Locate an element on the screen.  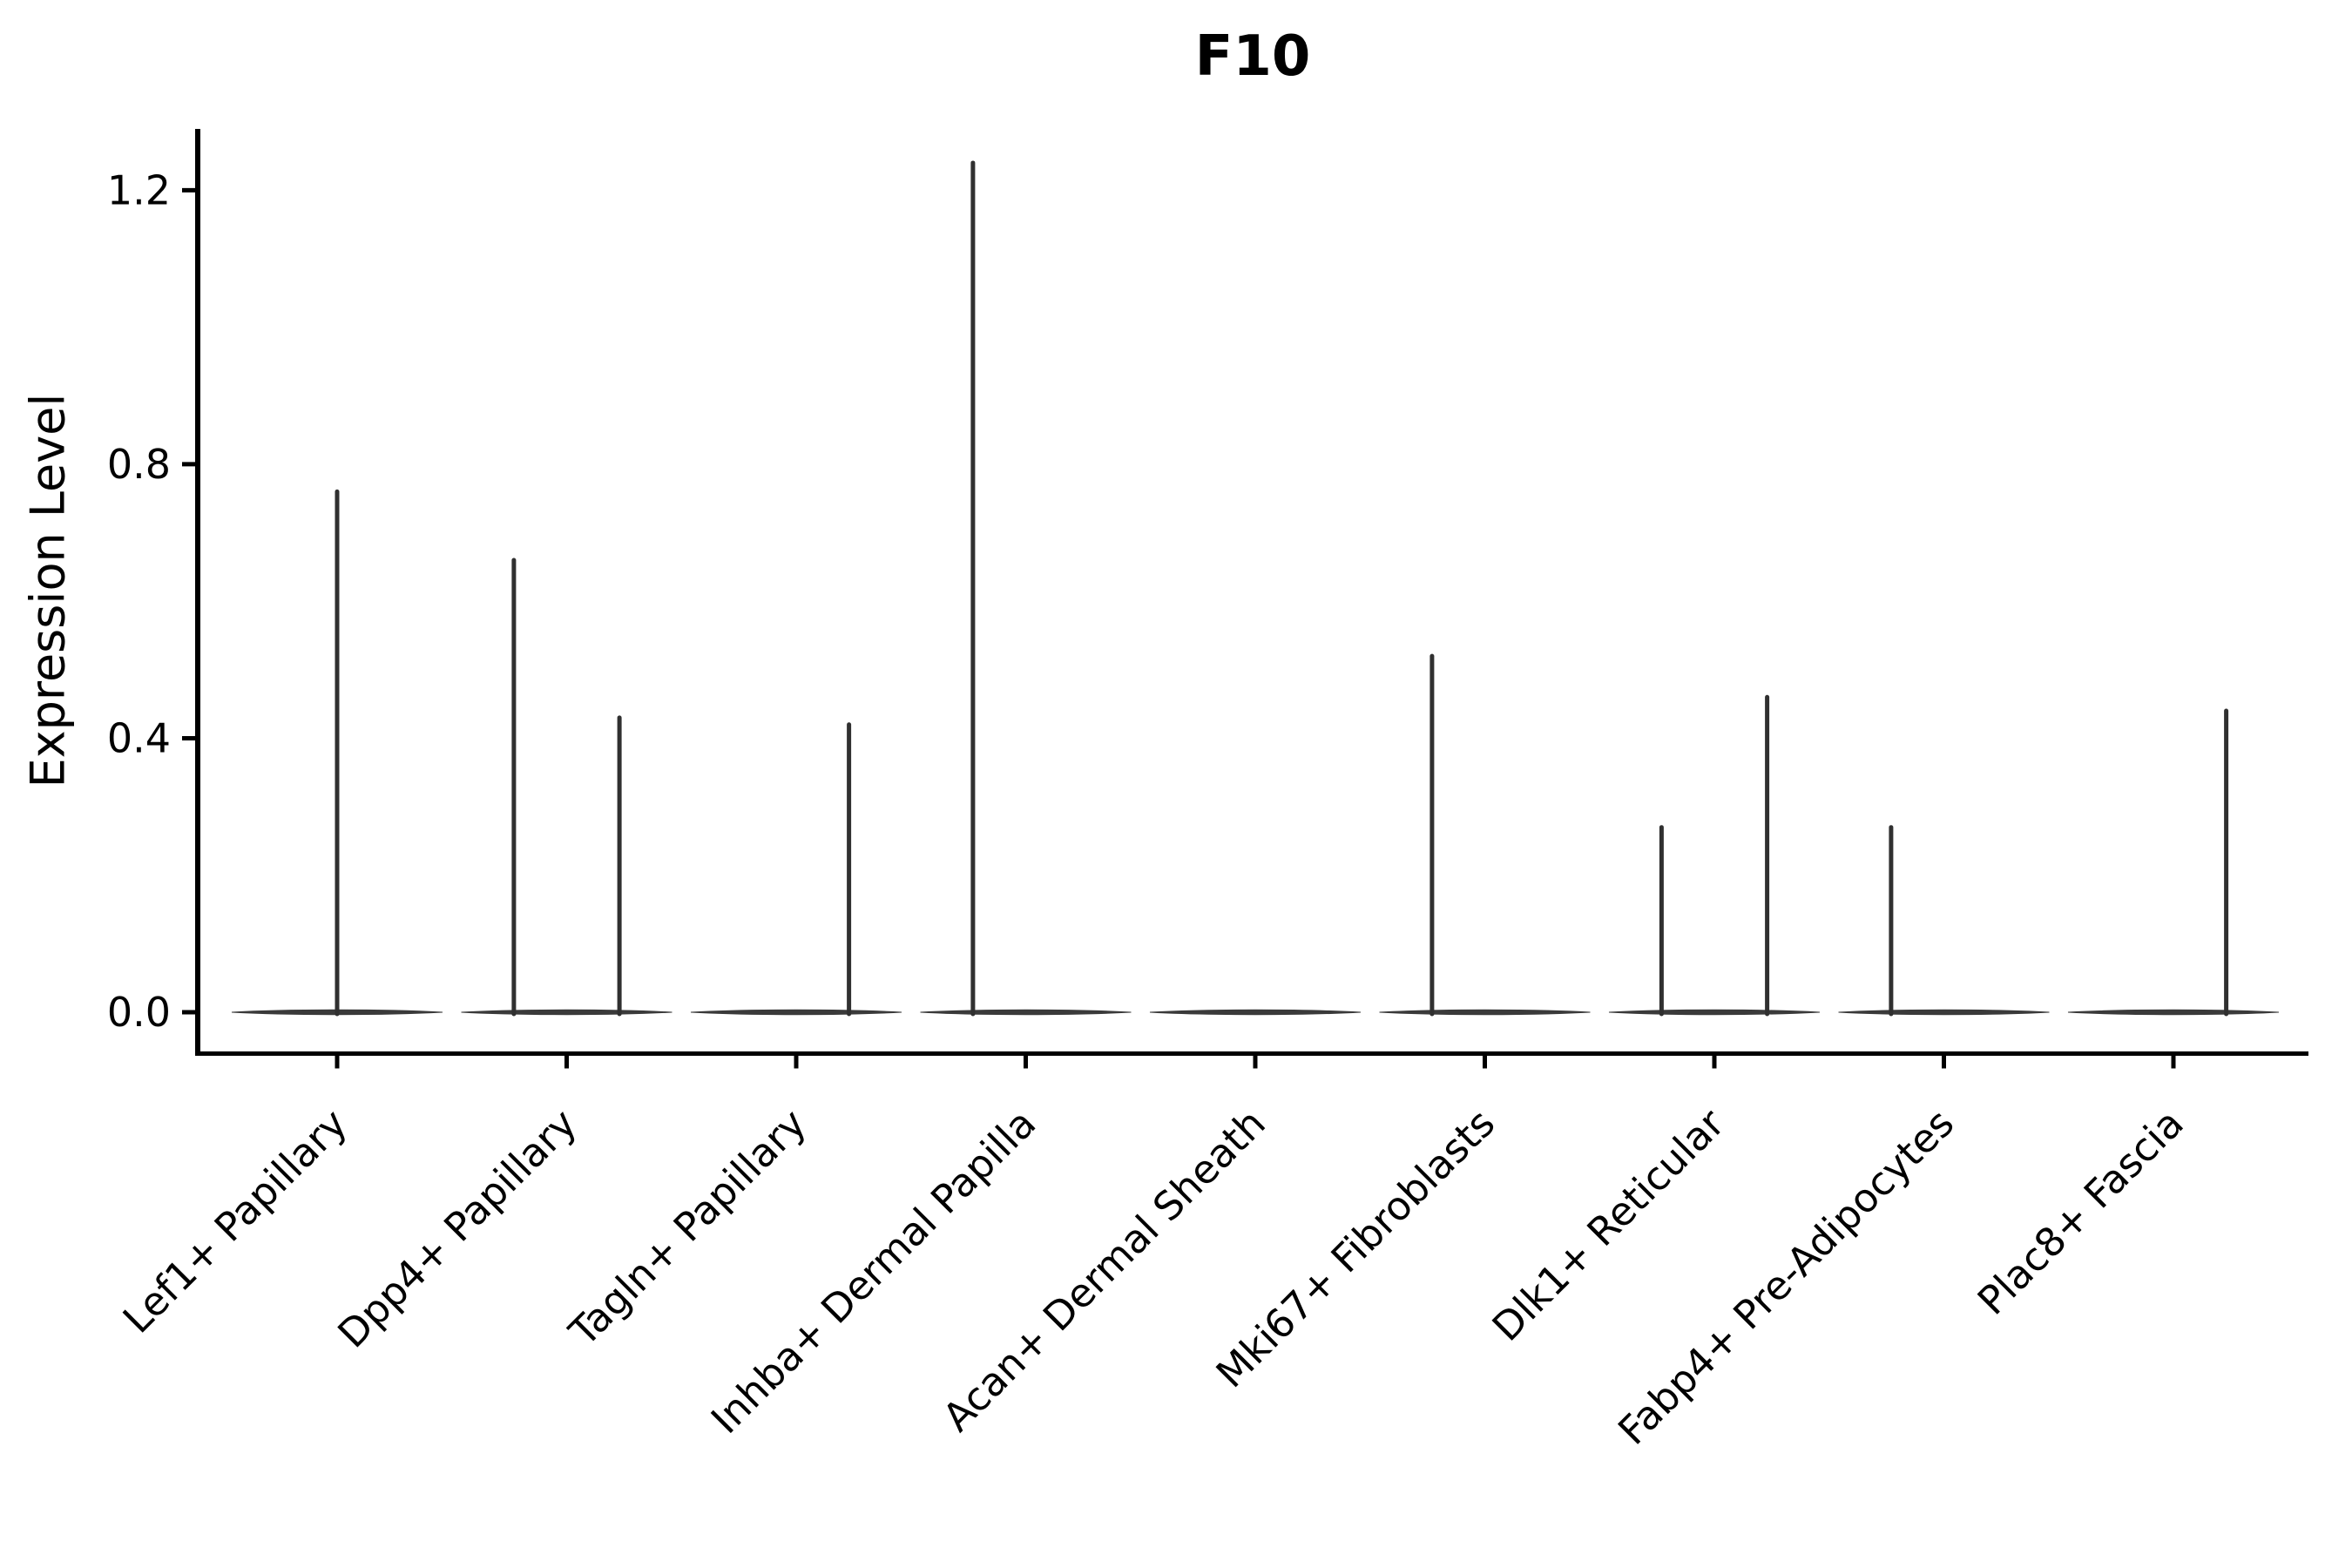
y-tick-label: 0.0 is located at coordinates (139, 1013).